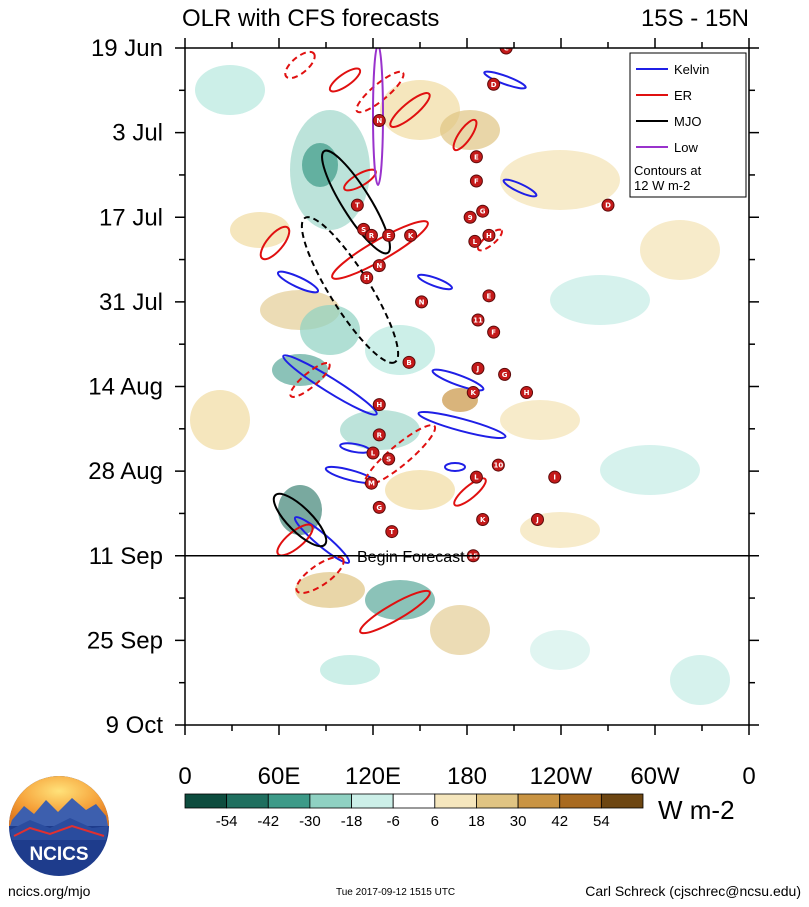 The image size is (809, 907). I want to click on y-tick-label: 3 Jul, so click(137, 133).